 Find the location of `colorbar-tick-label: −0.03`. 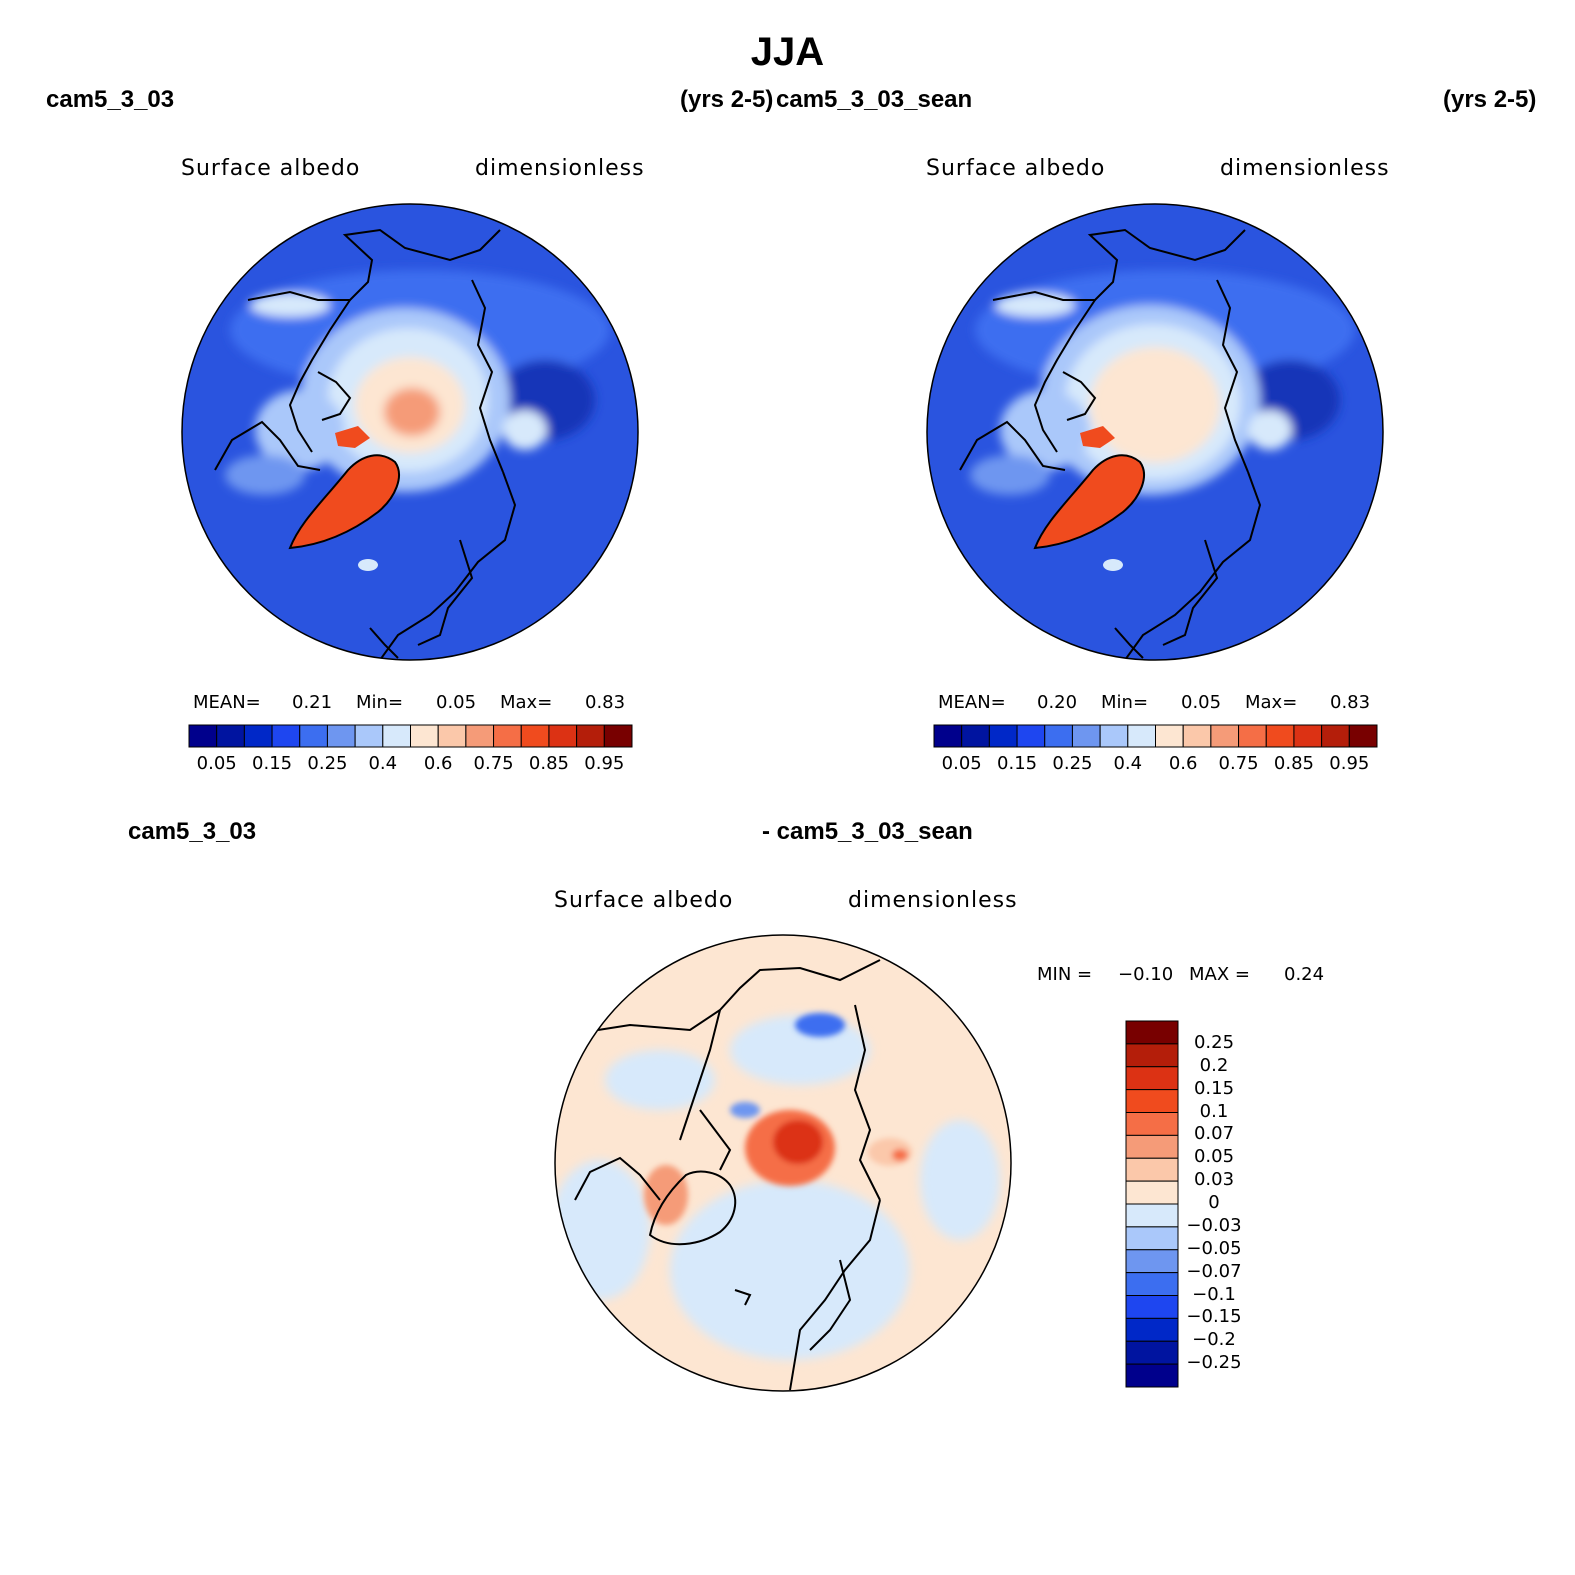

colorbar-tick-label: −0.03 is located at coordinates (1214, 1225).